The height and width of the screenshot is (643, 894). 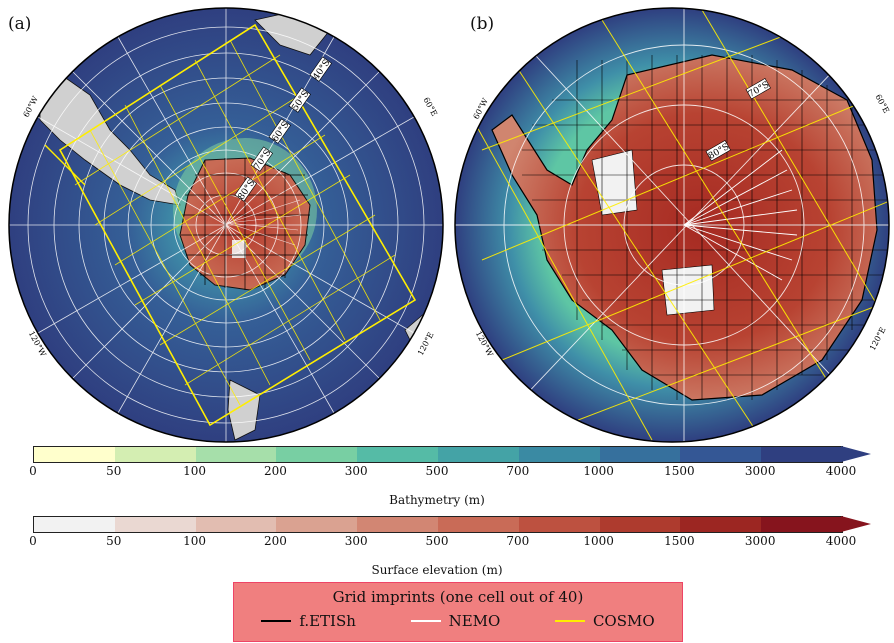 I want to click on bathymetry-colorbar-ticks: 0 50 100 200 300 500 700 1000 1500 3000 4000, so click(x=442, y=471).